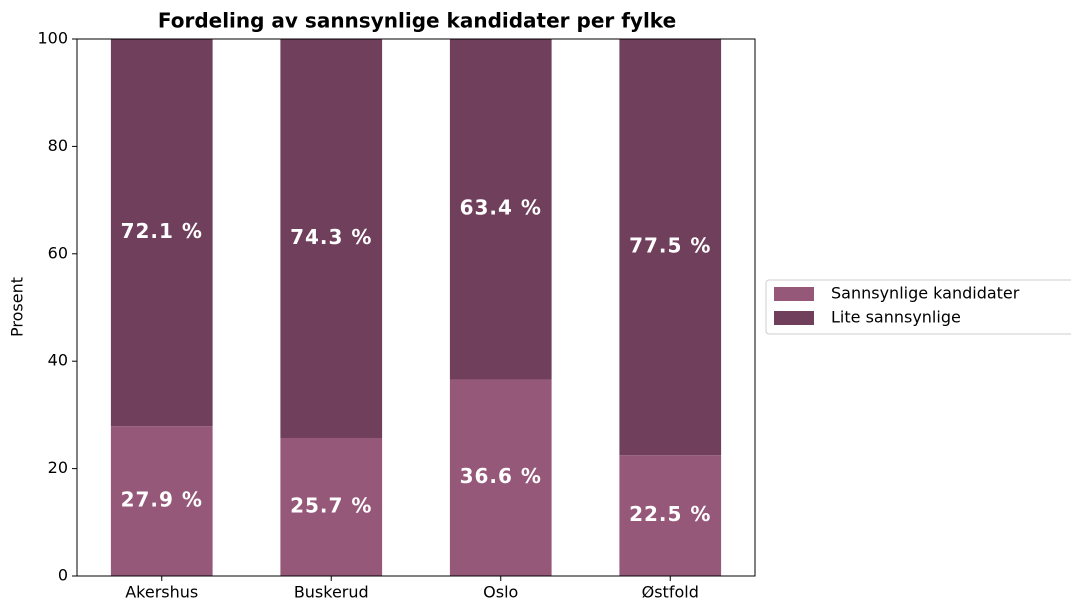  What do you see at coordinates (58, 145) in the screenshot?
I see `y-tick-label: 80` at bounding box center [58, 145].